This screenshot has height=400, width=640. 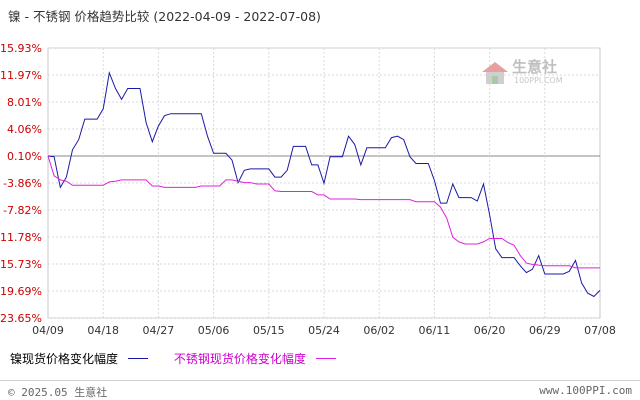 I want to click on legend-item-nickel: 镍现货价格变化幅度, so click(x=79, y=358).